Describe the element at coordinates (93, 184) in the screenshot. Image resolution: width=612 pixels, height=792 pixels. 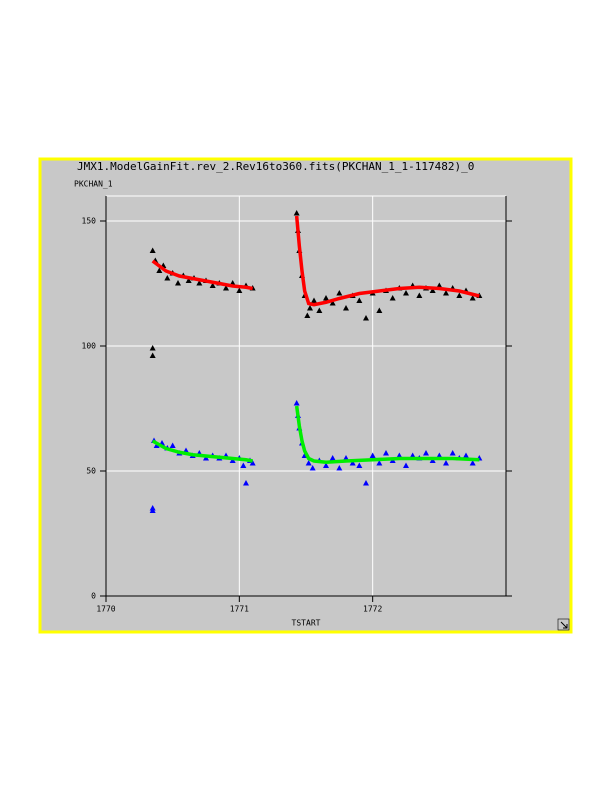
I see `y-axis-label: PKCHAN_1` at that location.